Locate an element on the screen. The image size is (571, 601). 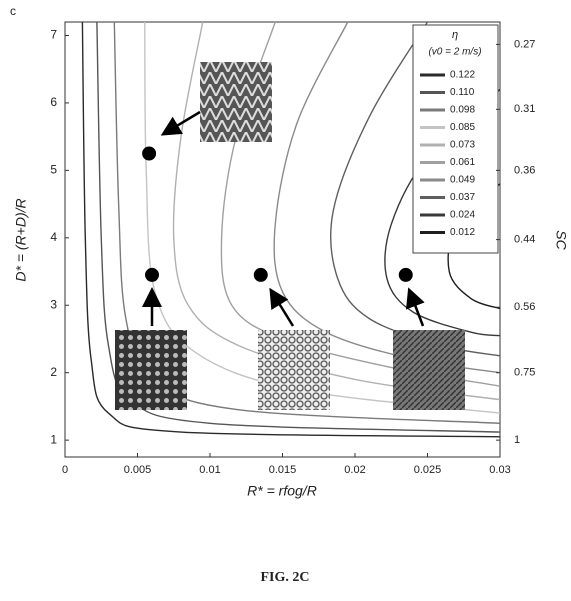
x-tick-label: 0 is located at coordinates (65, 470).